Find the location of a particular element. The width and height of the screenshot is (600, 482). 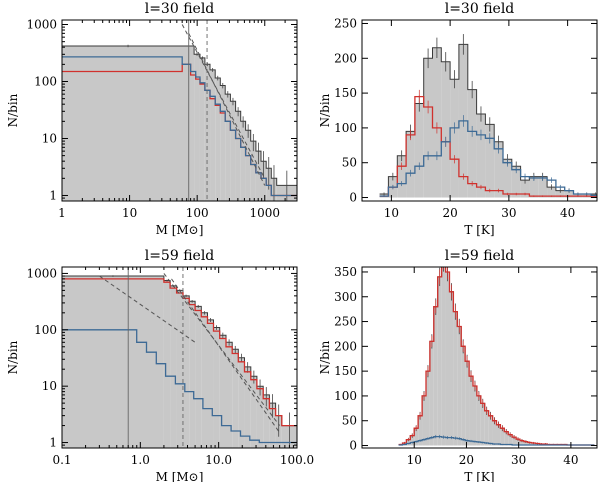

total-histogram-outline is located at coordinates (179, 115).